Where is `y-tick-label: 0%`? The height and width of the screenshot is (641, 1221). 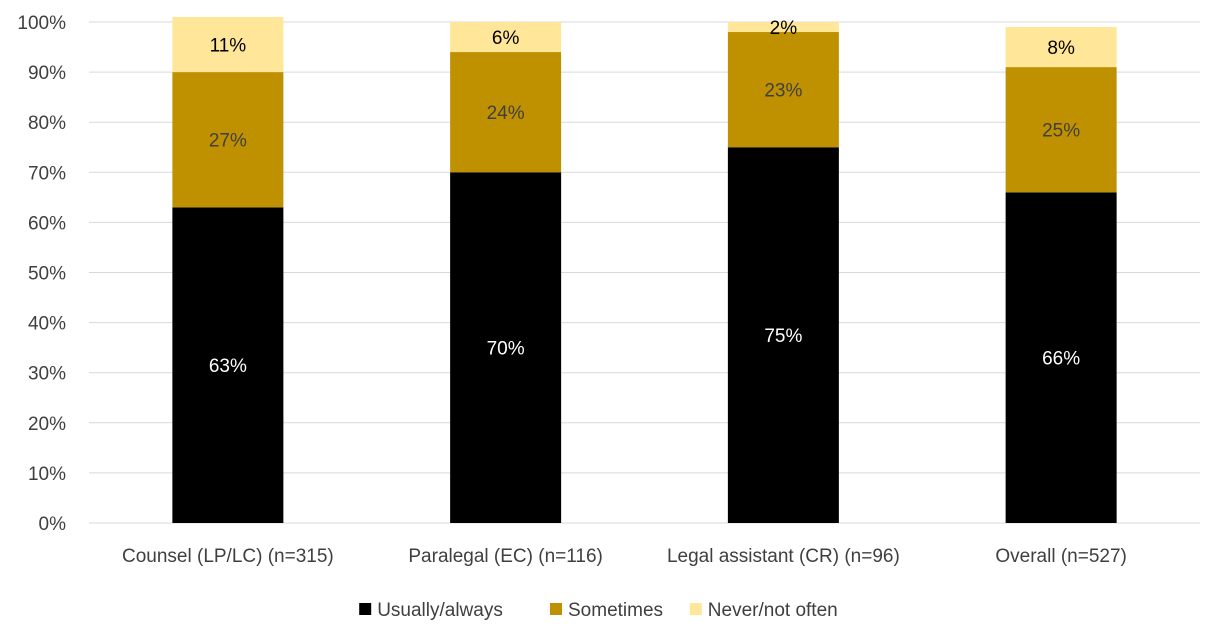
y-tick-label: 0% is located at coordinates (53, 524).